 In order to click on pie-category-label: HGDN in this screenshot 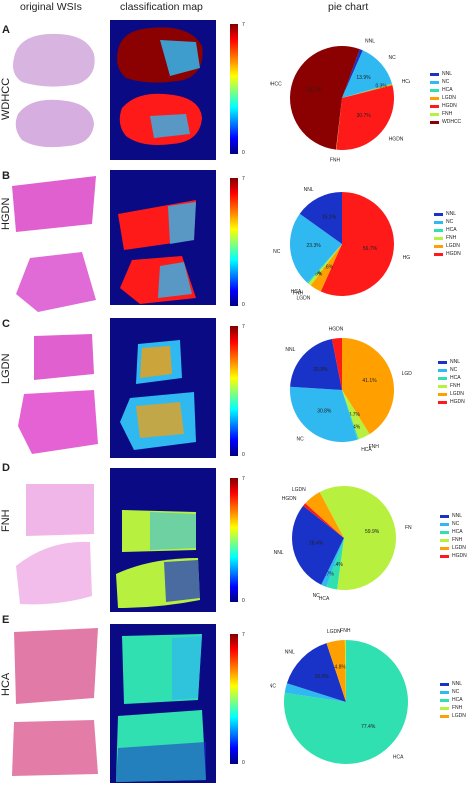, I will do `click(336, 329)`.